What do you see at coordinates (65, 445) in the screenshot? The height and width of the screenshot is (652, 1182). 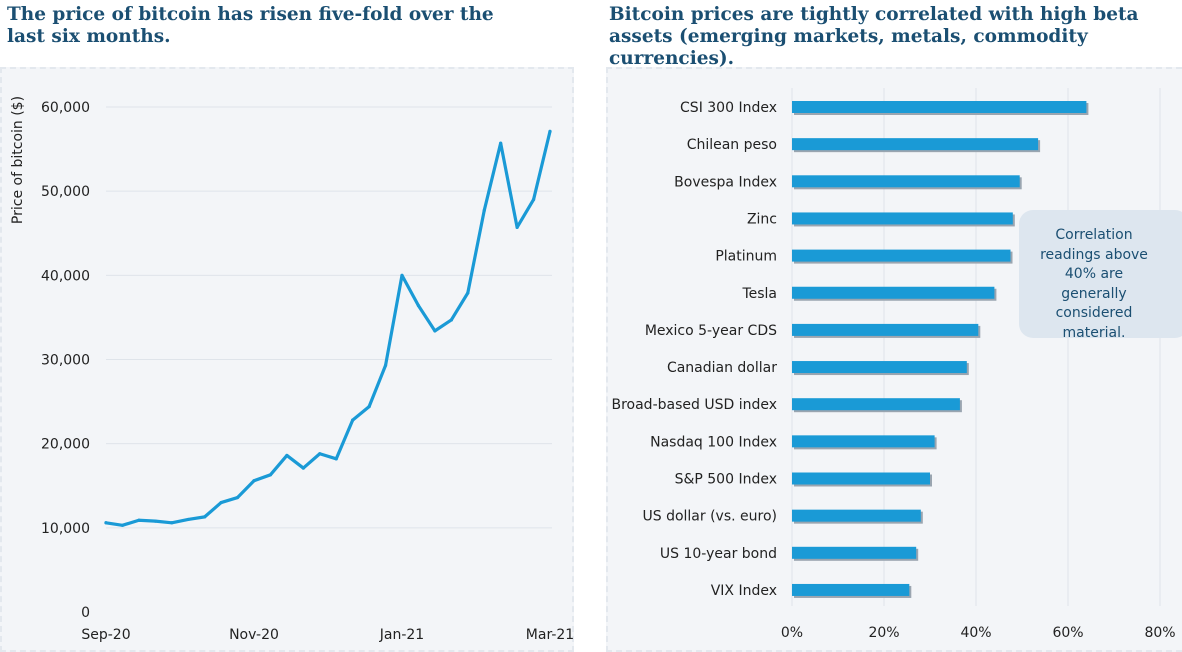 I see `line-ytick-label: 20,000` at bounding box center [65, 445].